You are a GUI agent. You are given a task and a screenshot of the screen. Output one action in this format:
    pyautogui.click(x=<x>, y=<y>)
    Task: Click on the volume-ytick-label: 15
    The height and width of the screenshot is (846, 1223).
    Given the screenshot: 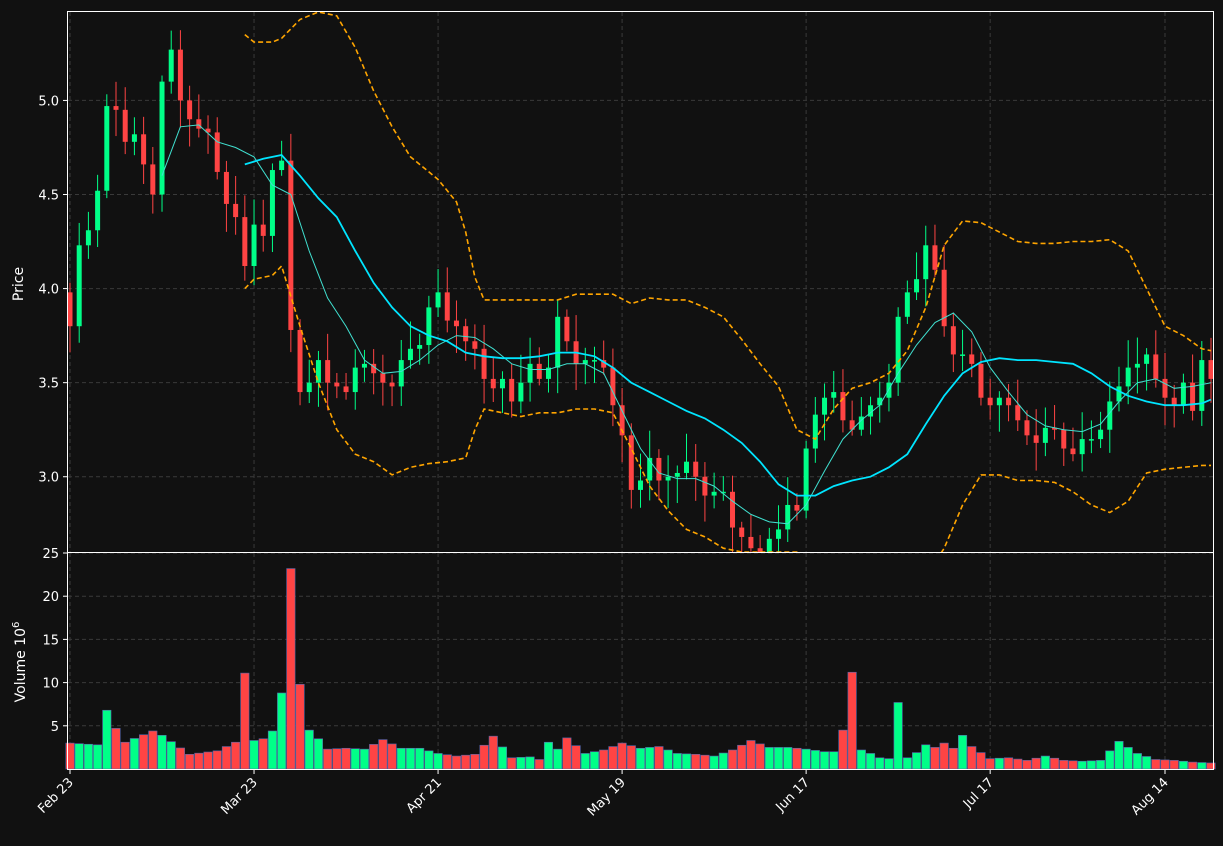 What is the action you would take?
    pyautogui.click(x=50, y=640)
    